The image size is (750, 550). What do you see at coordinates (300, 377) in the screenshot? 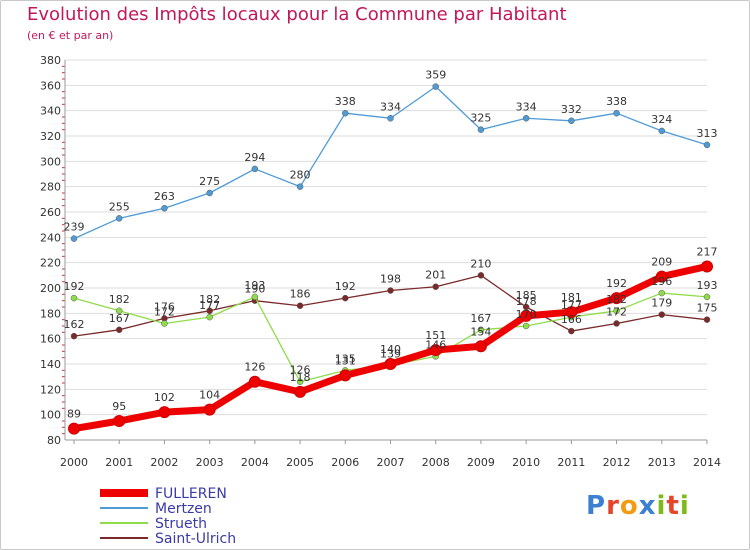
I see `data-label: 118` at bounding box center [300, 377].